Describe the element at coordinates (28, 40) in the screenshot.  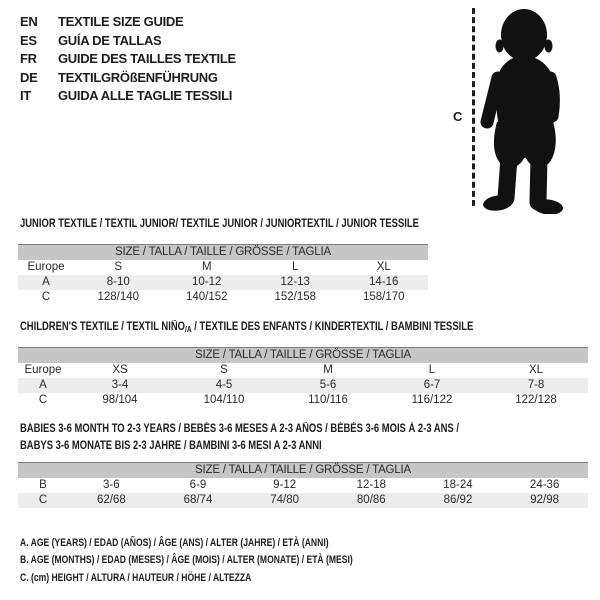
I see `lang-code-es: ES` at that location.